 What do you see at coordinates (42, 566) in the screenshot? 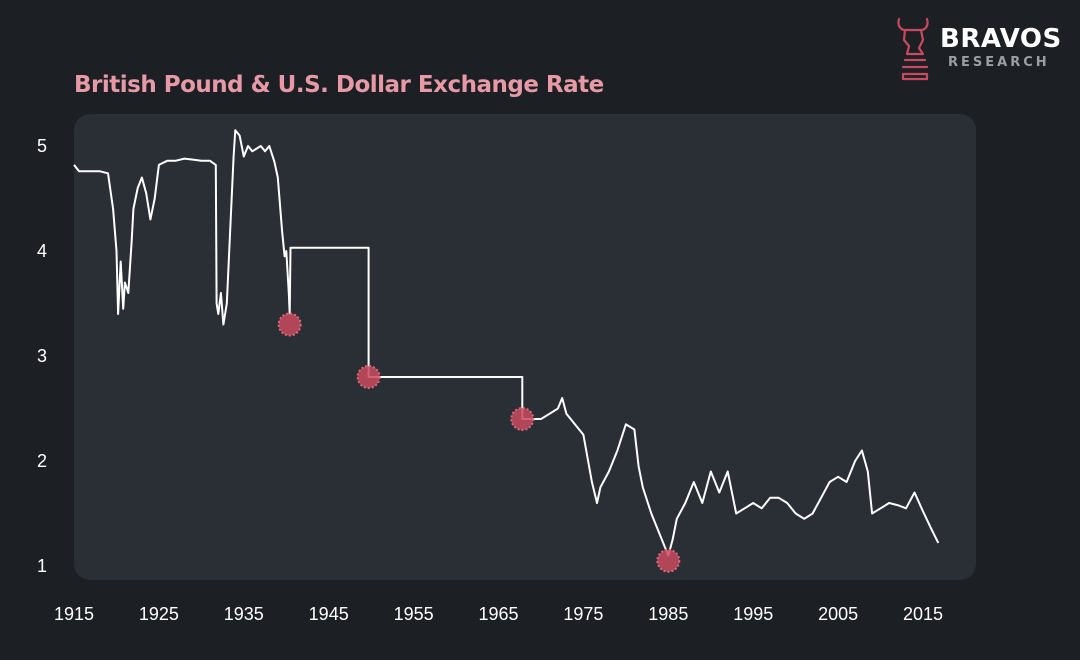
I see `y-tick-label: 1` at bounding box center [42, 566].